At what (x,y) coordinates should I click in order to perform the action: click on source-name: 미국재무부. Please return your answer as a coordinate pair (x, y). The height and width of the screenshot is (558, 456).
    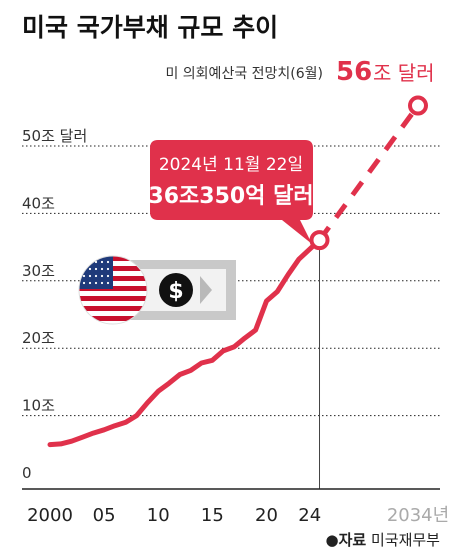
    Looking at the image, I should click on (405, 540).